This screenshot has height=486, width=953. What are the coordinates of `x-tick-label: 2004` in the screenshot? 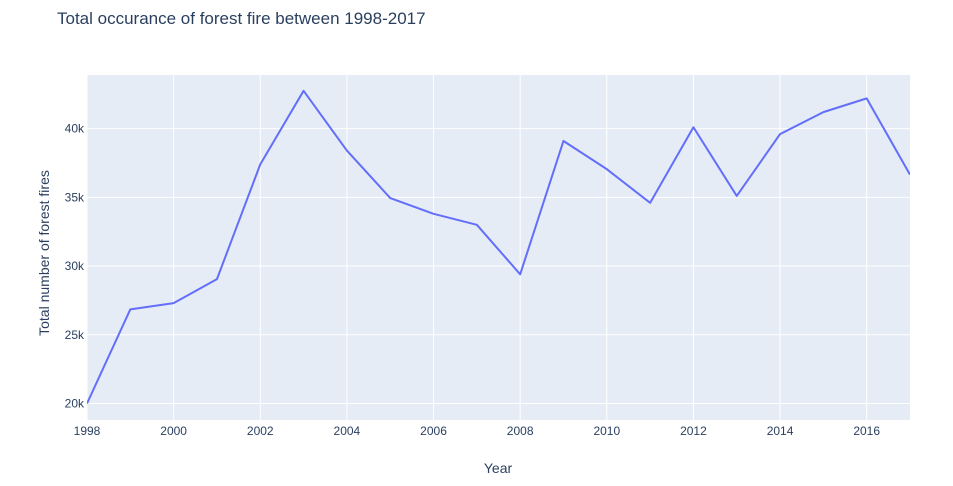 It's located at (347, 431).